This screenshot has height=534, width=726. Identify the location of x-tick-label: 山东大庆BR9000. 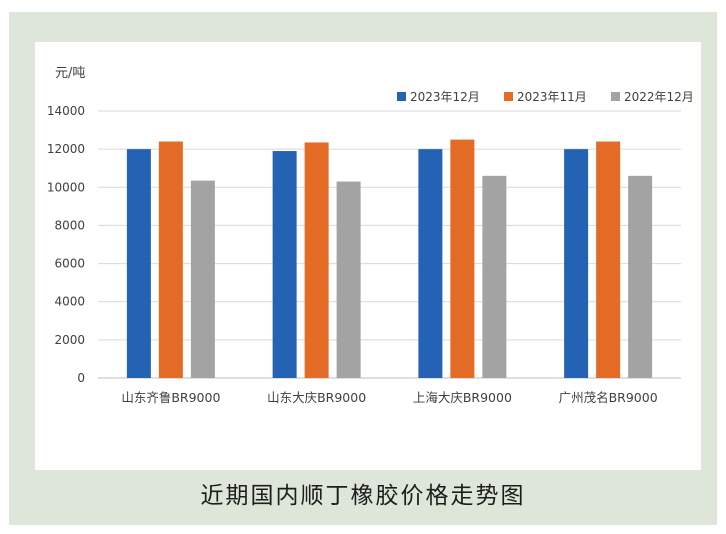
(316, 397).